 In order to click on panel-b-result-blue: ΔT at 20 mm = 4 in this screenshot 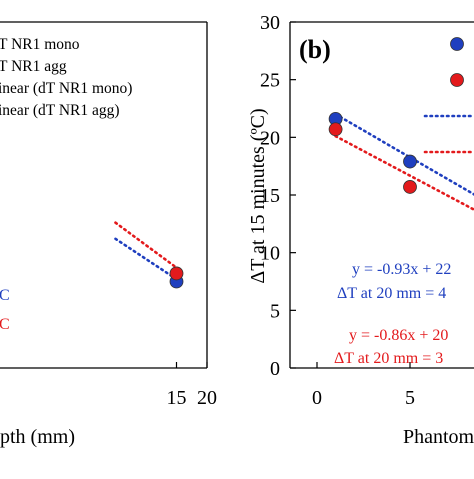, I will do `click(391, 293)`.